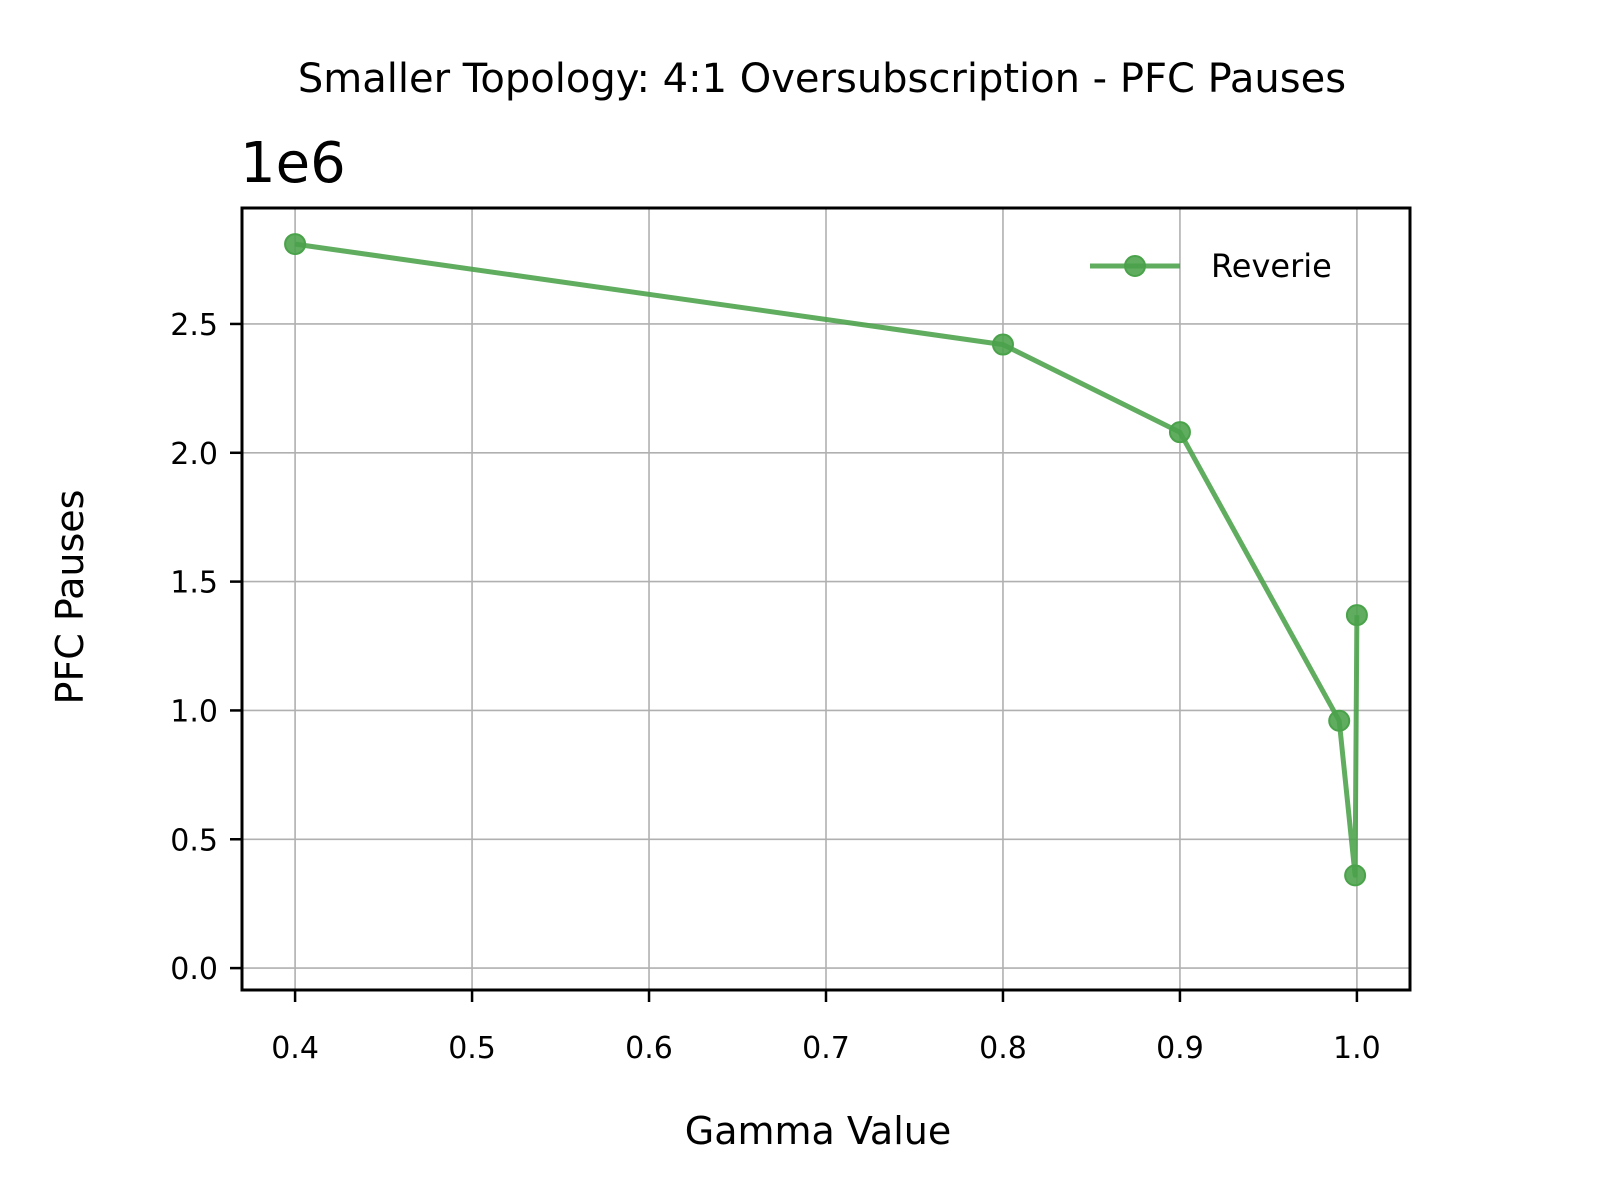  Describe the element at coordinates (1357, 1048) in the screenshot. I see `x-tick-label: 1.0` at that location.